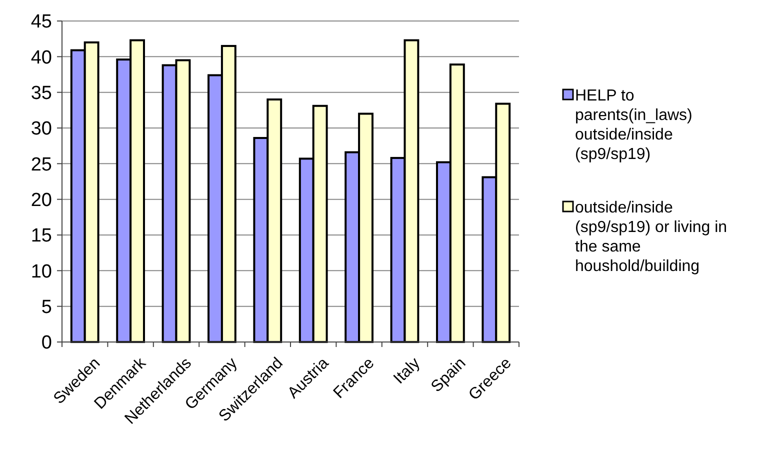  Describe the element at coordinates (407, 371) in the screenshot. I see `x-tick-label: Italy` at that location.